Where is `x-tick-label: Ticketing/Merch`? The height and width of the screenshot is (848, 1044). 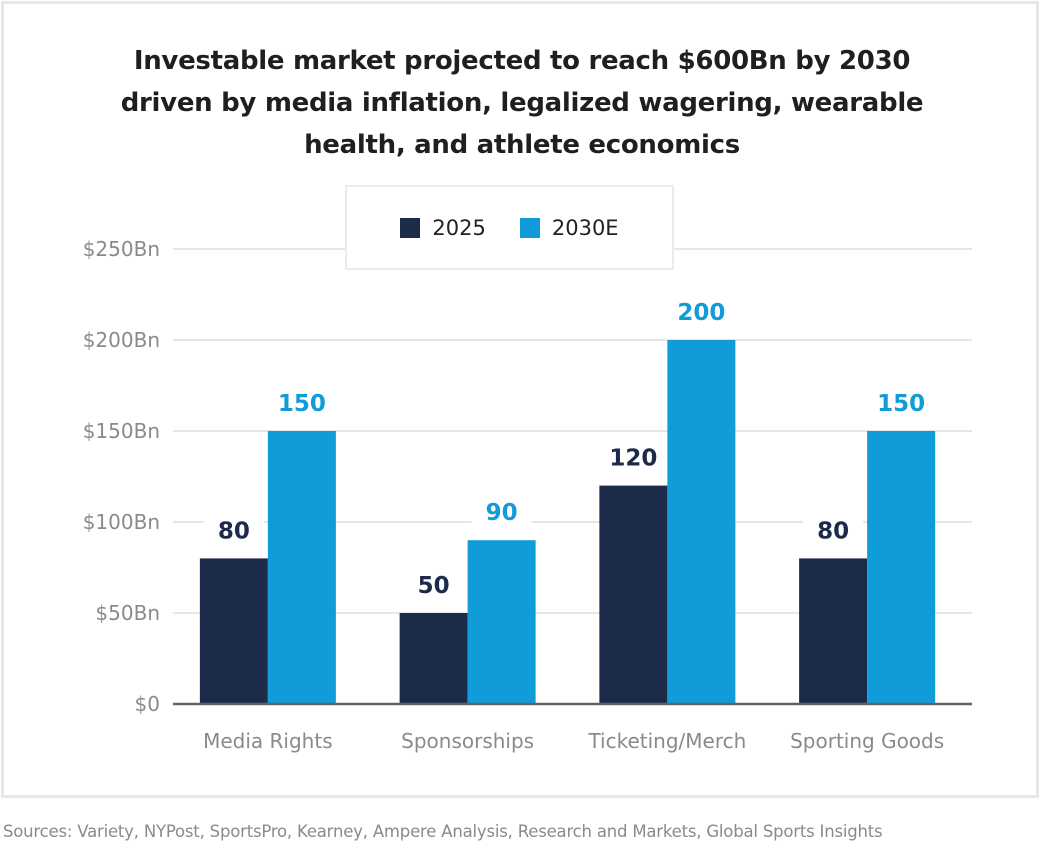
x-tick-label: Ticketing/Merch is located at coordinates (666, 741).